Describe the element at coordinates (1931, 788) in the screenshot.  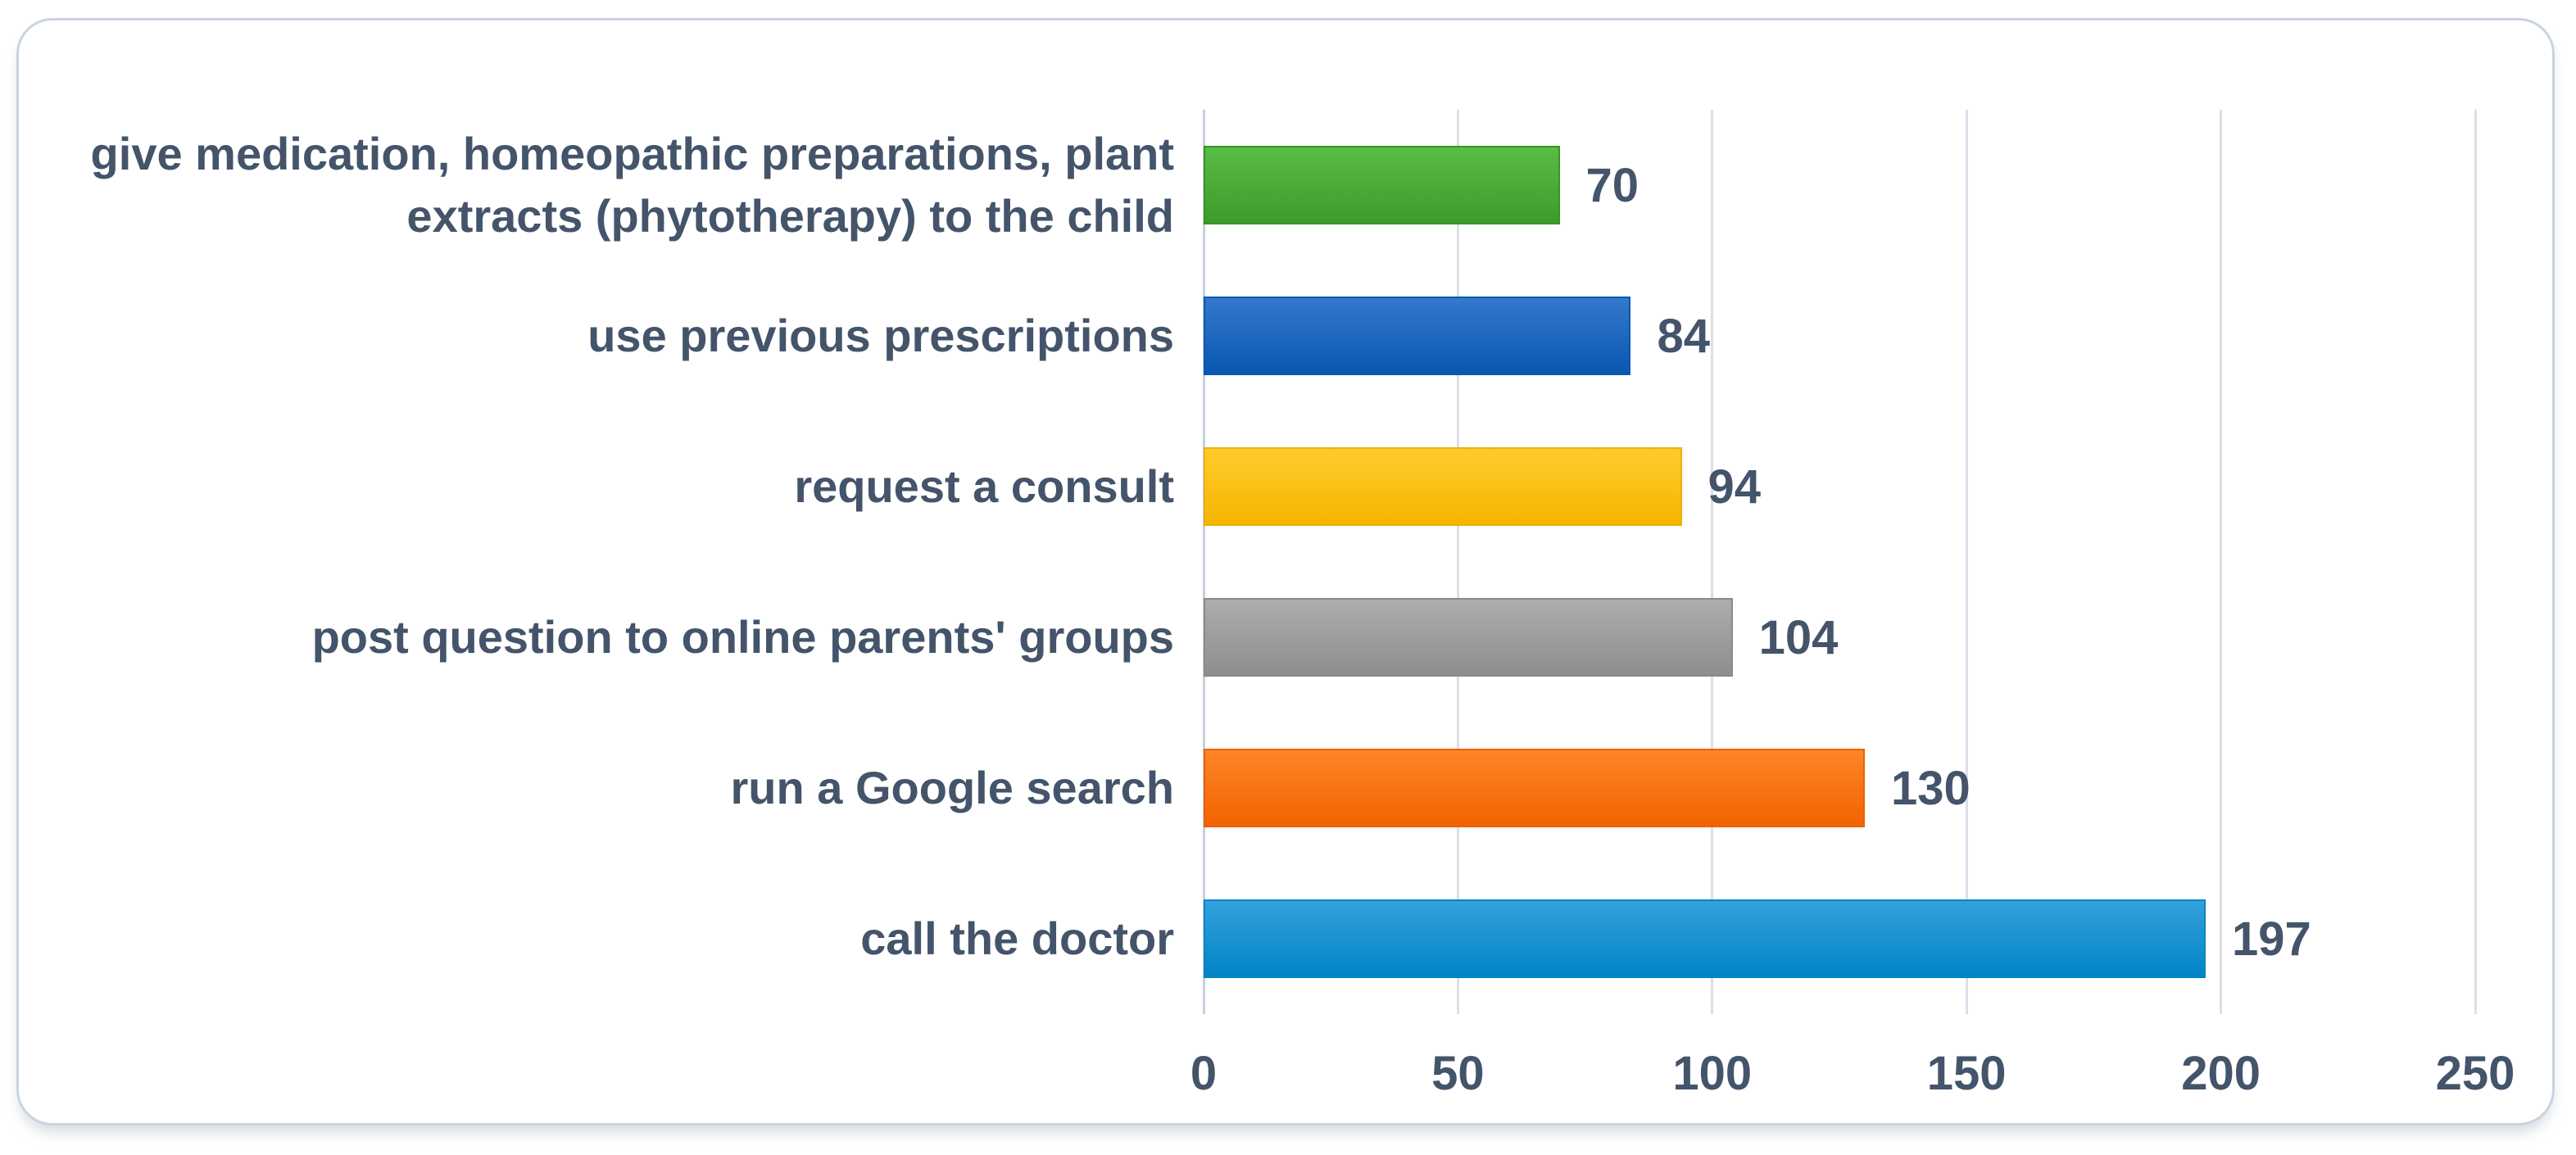
I see `bar-value-label: 130` at that location.